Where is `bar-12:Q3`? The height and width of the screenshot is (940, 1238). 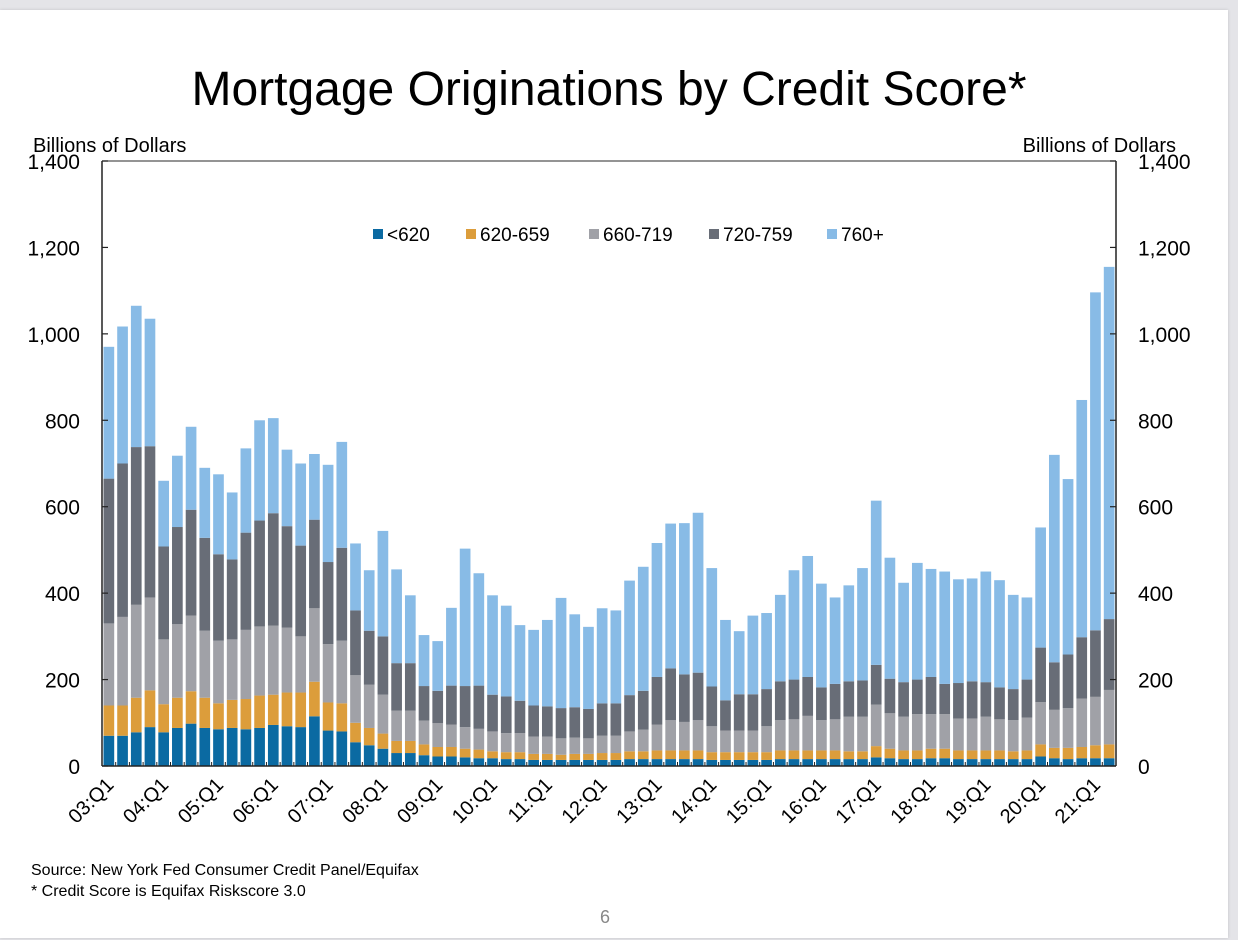
bar-12:Q3 is located at coordinates (629, 673).